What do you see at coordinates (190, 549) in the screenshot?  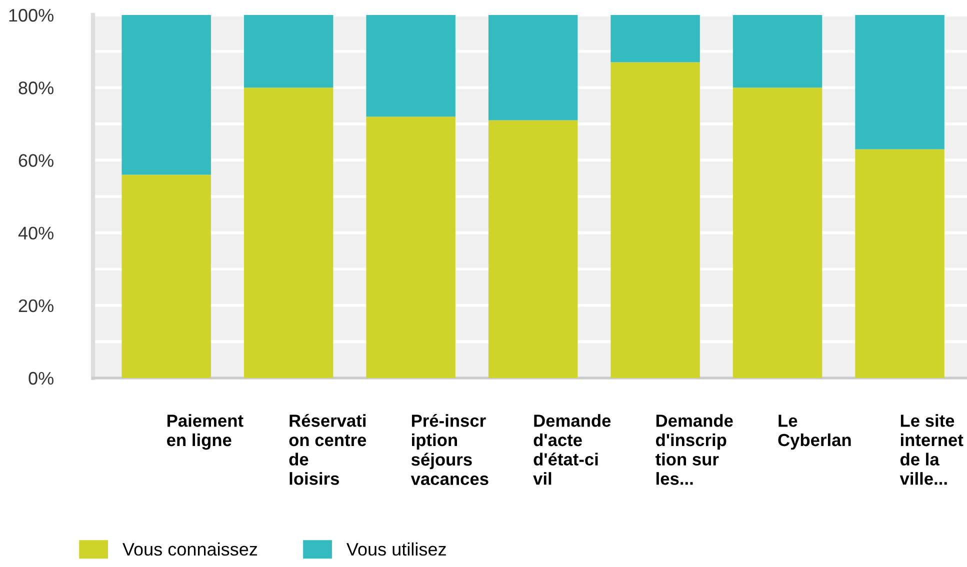 I see `legend-label: Vous connaissez` at bounding box center [190, 549].